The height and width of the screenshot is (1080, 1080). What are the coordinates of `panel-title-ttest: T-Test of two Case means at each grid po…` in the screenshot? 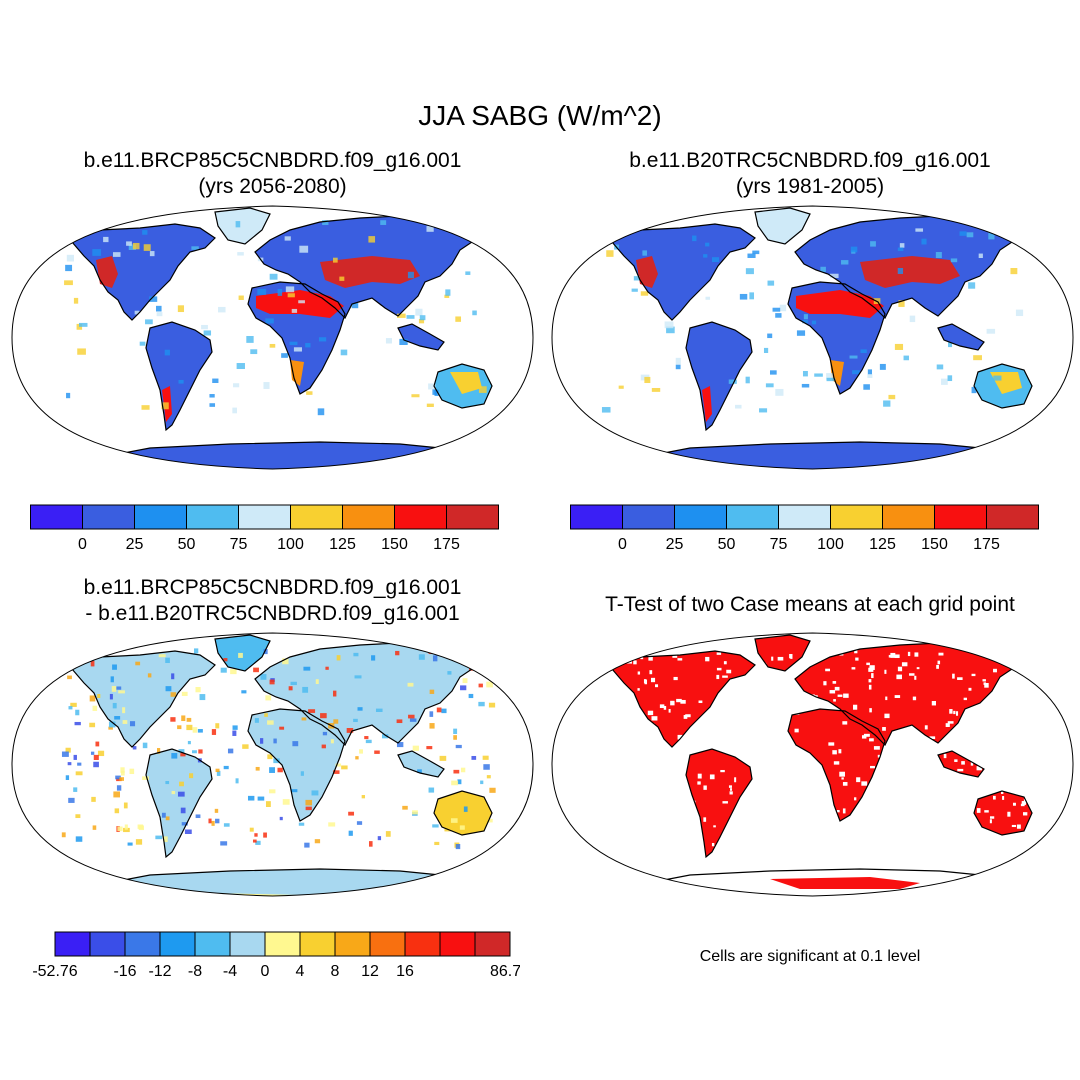 It's located at (810, 605).